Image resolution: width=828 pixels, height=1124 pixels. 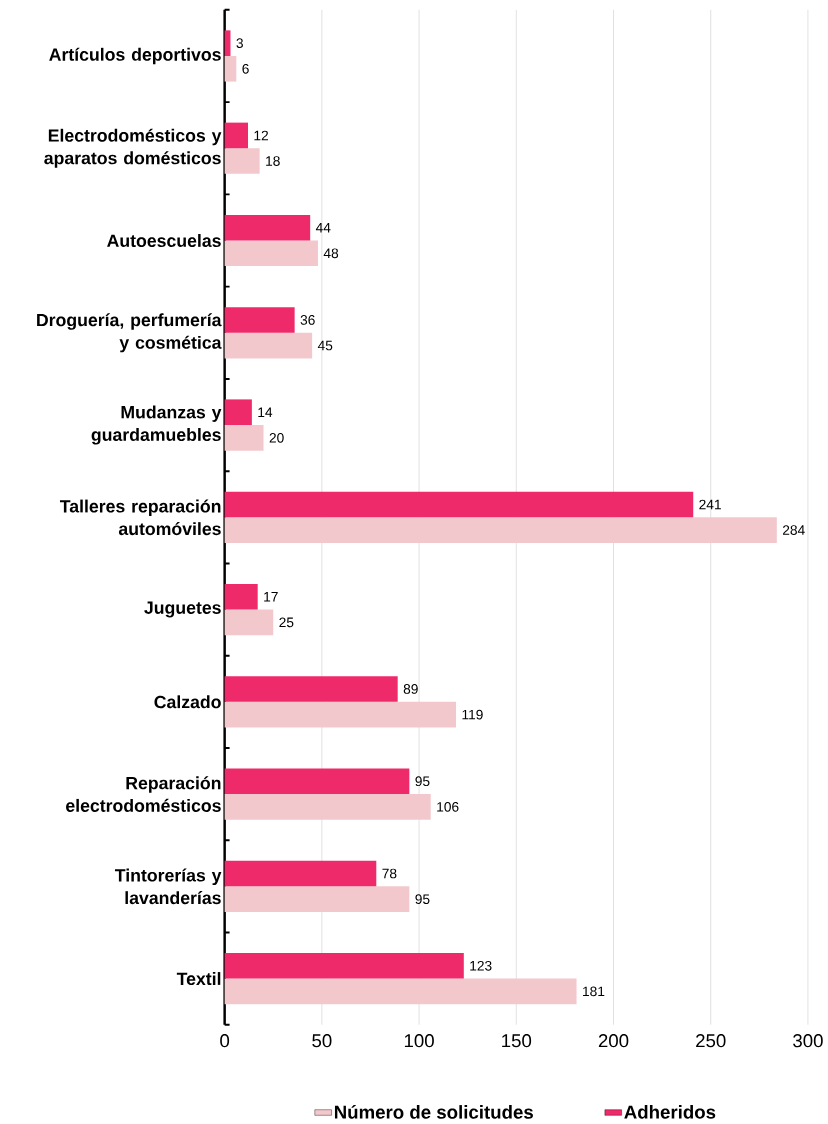 I want to click on data-label: 89, so click(x=410, y=689).